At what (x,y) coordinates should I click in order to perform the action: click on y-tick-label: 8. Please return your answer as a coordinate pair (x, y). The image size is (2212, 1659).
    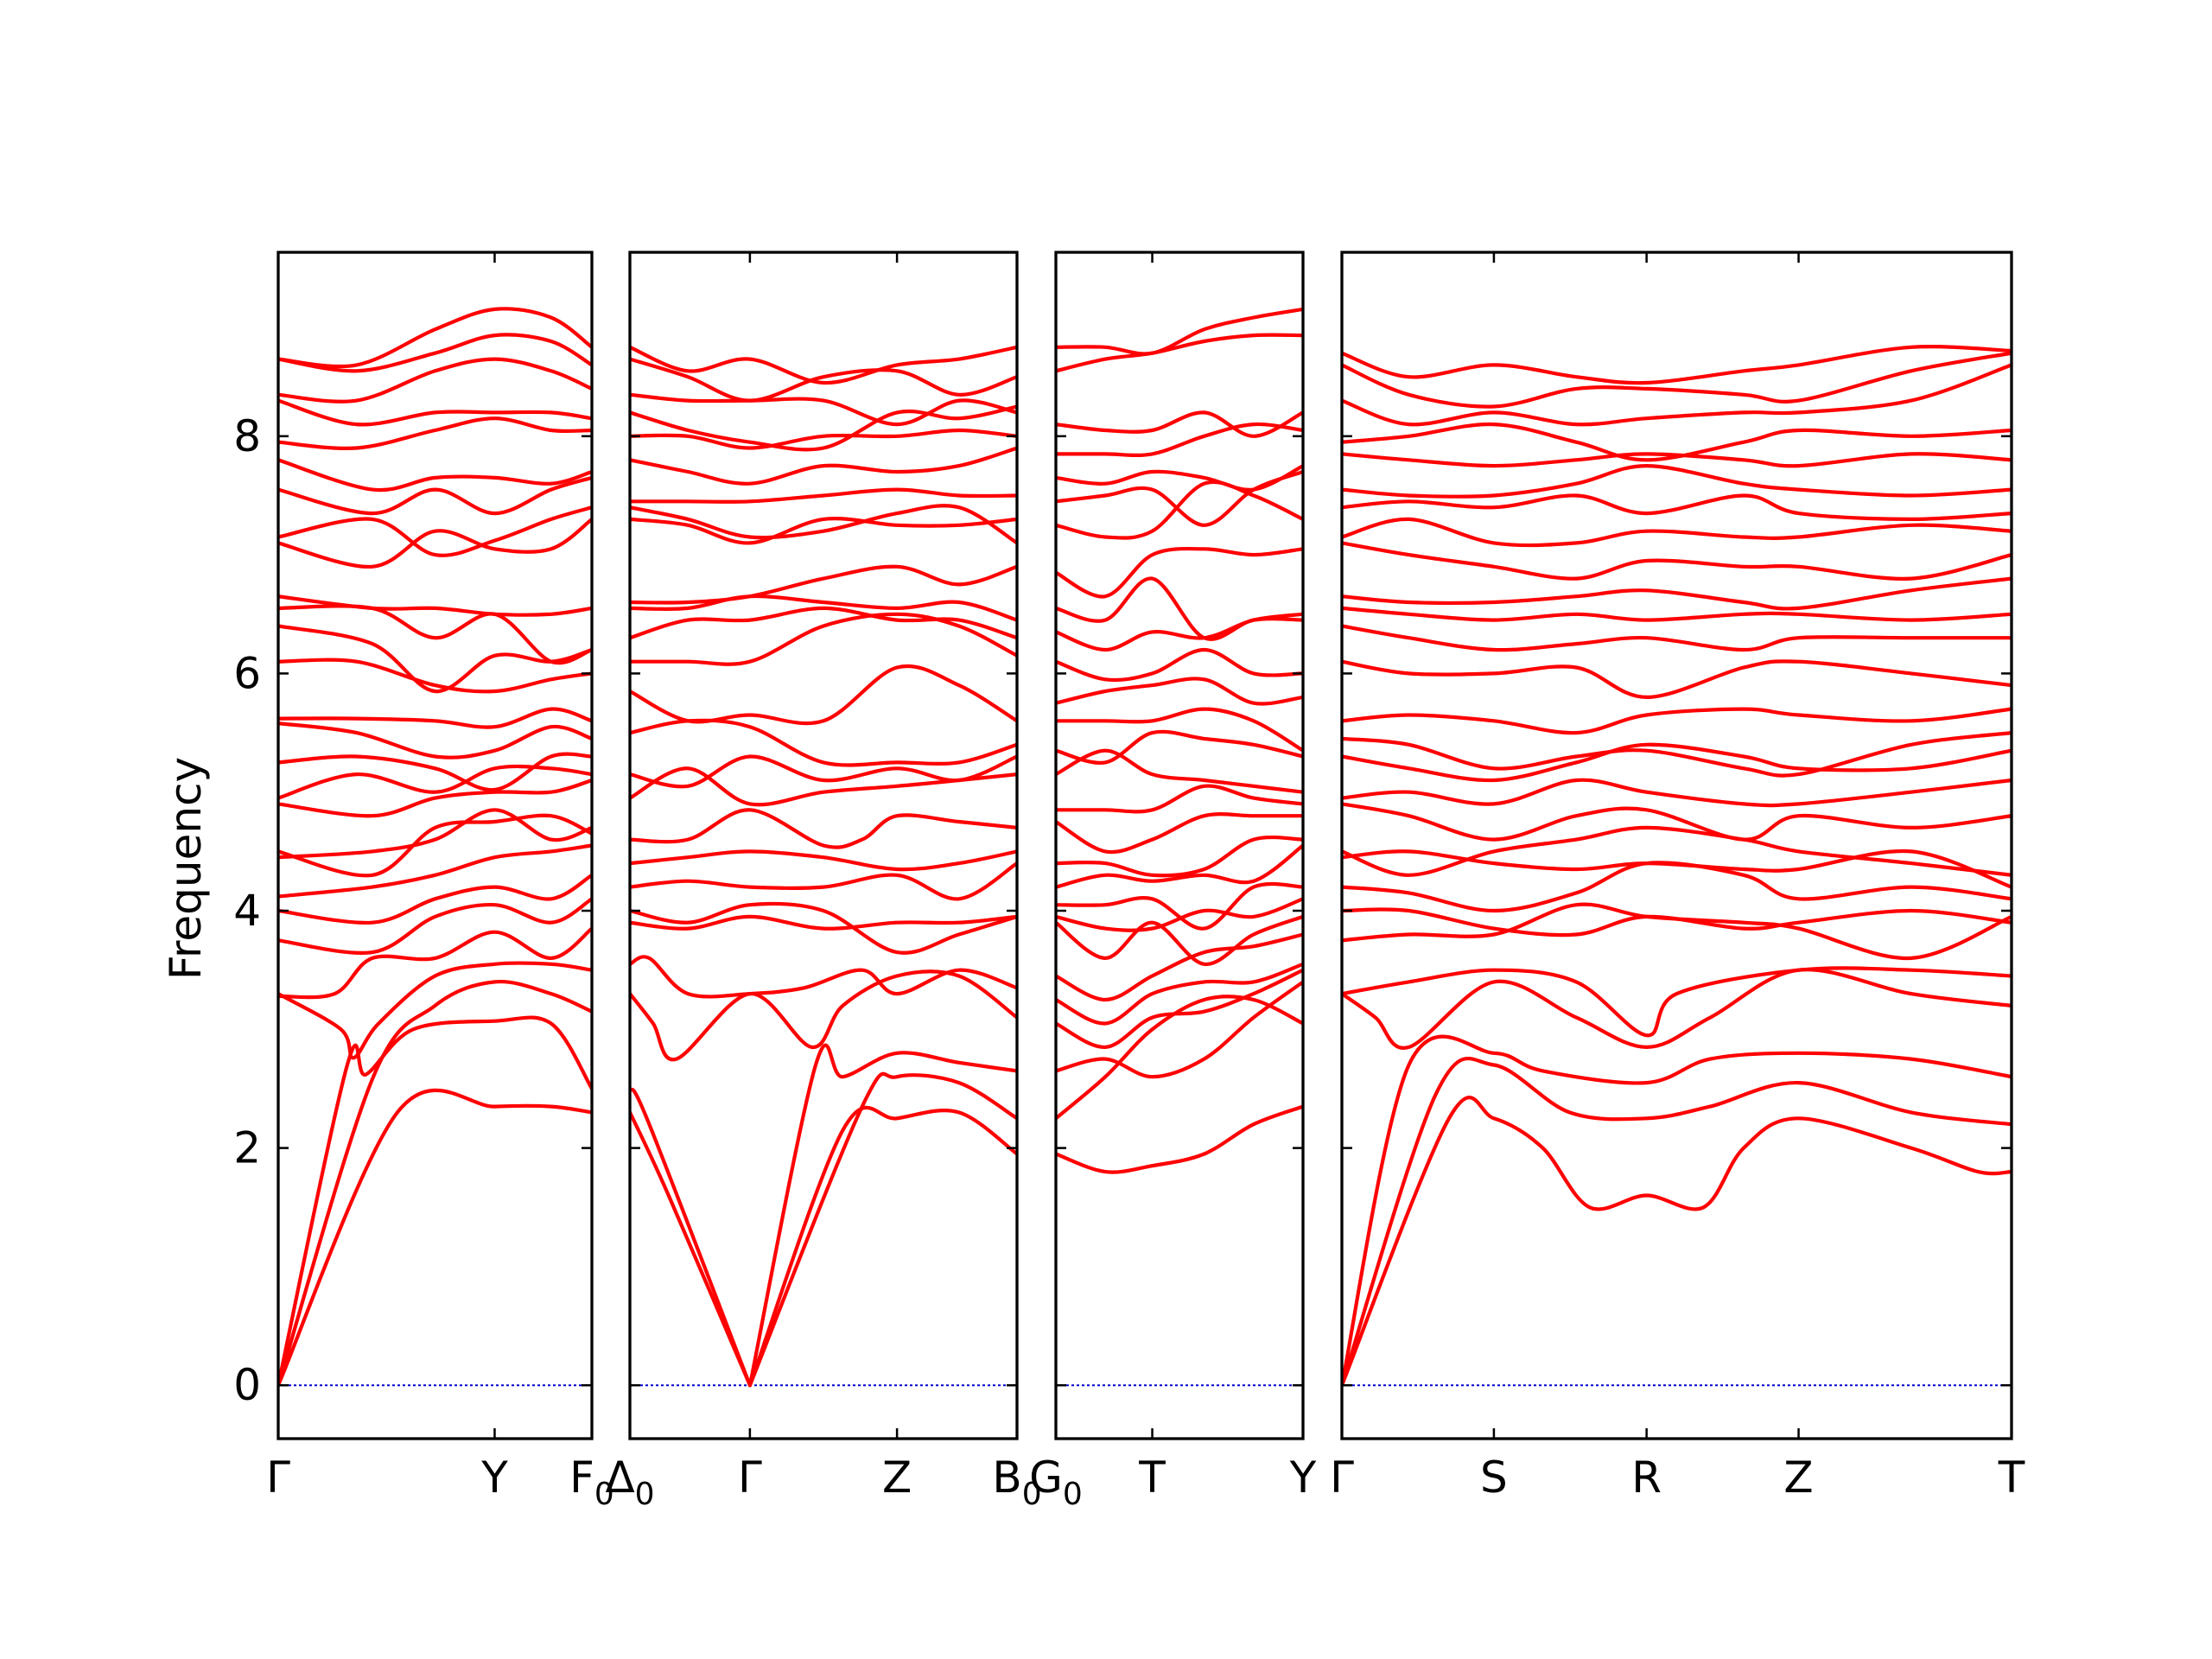
    Looking at the image, I should click on (247, 436).